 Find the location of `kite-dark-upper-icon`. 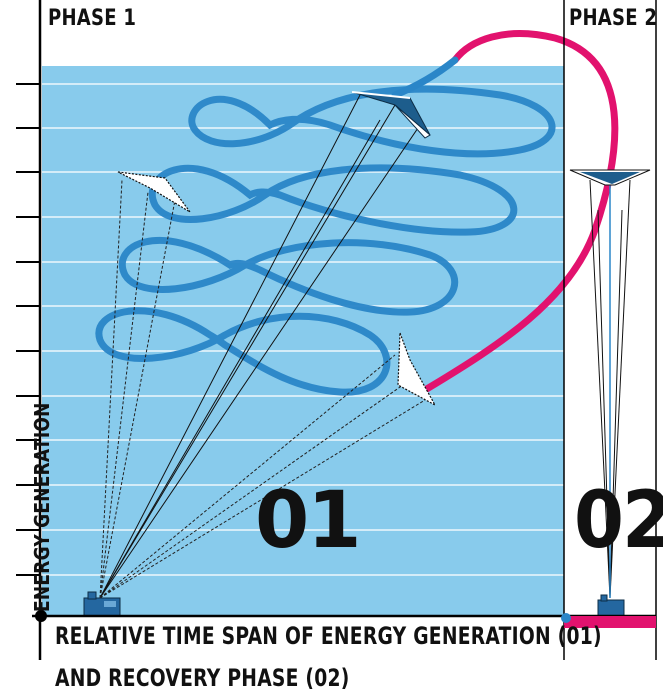

kite-dark-upper-icon is located at coordinates (391, 115).